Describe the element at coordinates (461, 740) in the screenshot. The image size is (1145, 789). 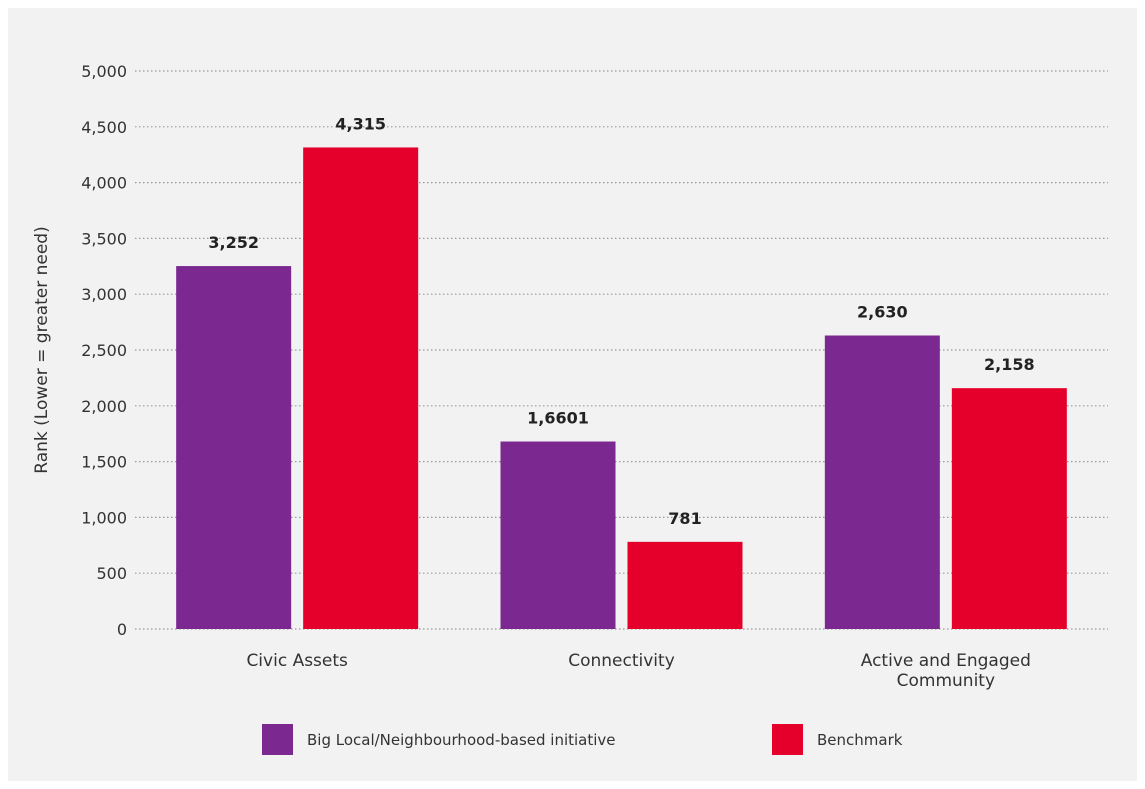
I see `legend-label: Big Local/Neighbourhood-based initiative` at that location.